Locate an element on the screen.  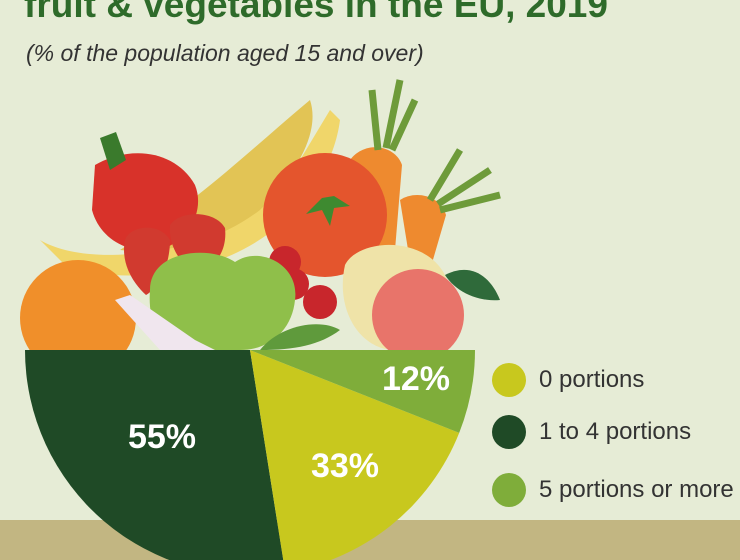
legend-item-5-or-more-portions: 5 portions or more is located at coordinates (613, 490).